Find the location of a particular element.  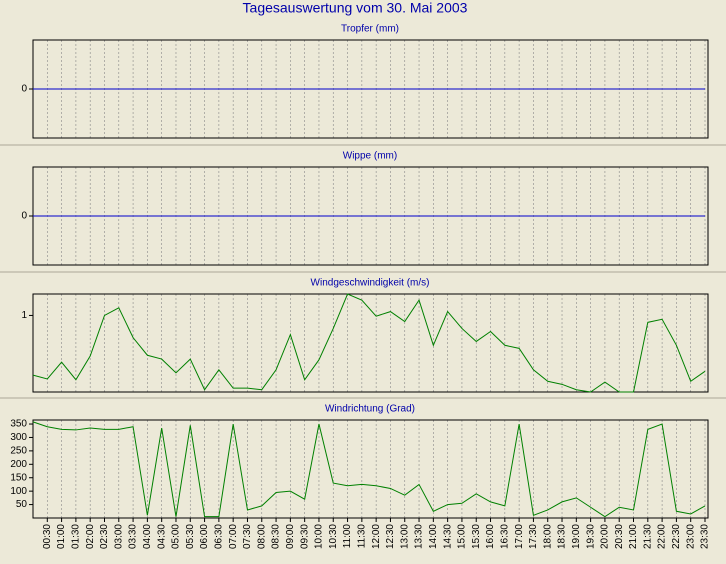

x-tick-label: 07:00 is located at coordinates (233, 536).